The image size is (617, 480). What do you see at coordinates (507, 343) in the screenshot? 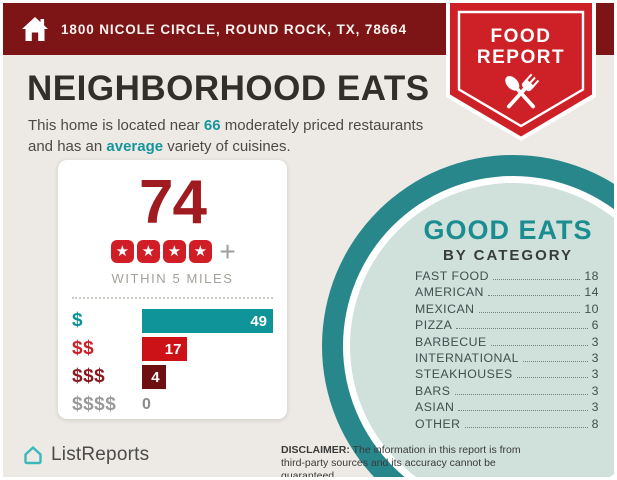
I see `category-row: BARBECUE 3` at bounding box center [507, 343].